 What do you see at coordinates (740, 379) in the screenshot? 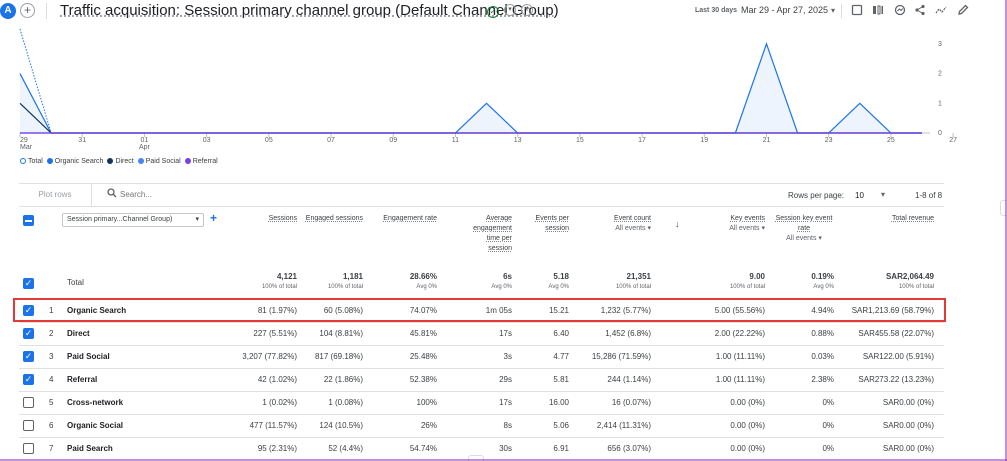
I see `metric-cell: 1.00 (11.11%)` at bounding box center [740, 379].